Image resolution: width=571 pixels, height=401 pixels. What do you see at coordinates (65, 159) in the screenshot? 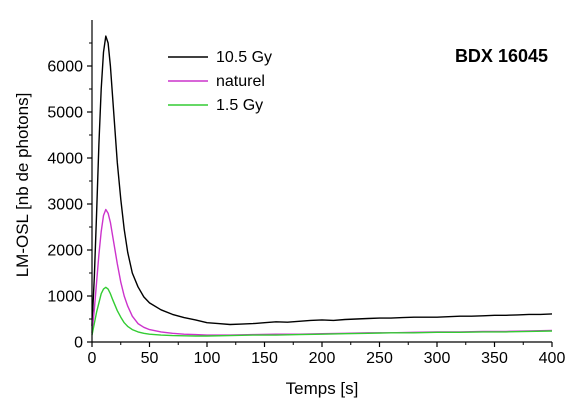
I see `y-tick-label: 4000` at bounding box center [65, 159].